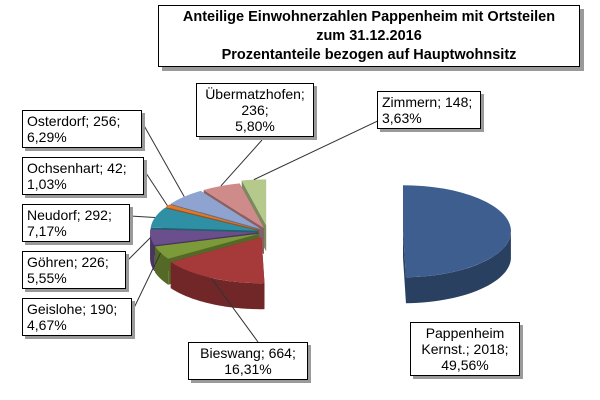 The width and height of the screenshot is (600, 400). Describe the element at coordinates (74, 270) in the screenshot. I see `data-label-goehren: Göhren; 226; 5,55%` at that location.